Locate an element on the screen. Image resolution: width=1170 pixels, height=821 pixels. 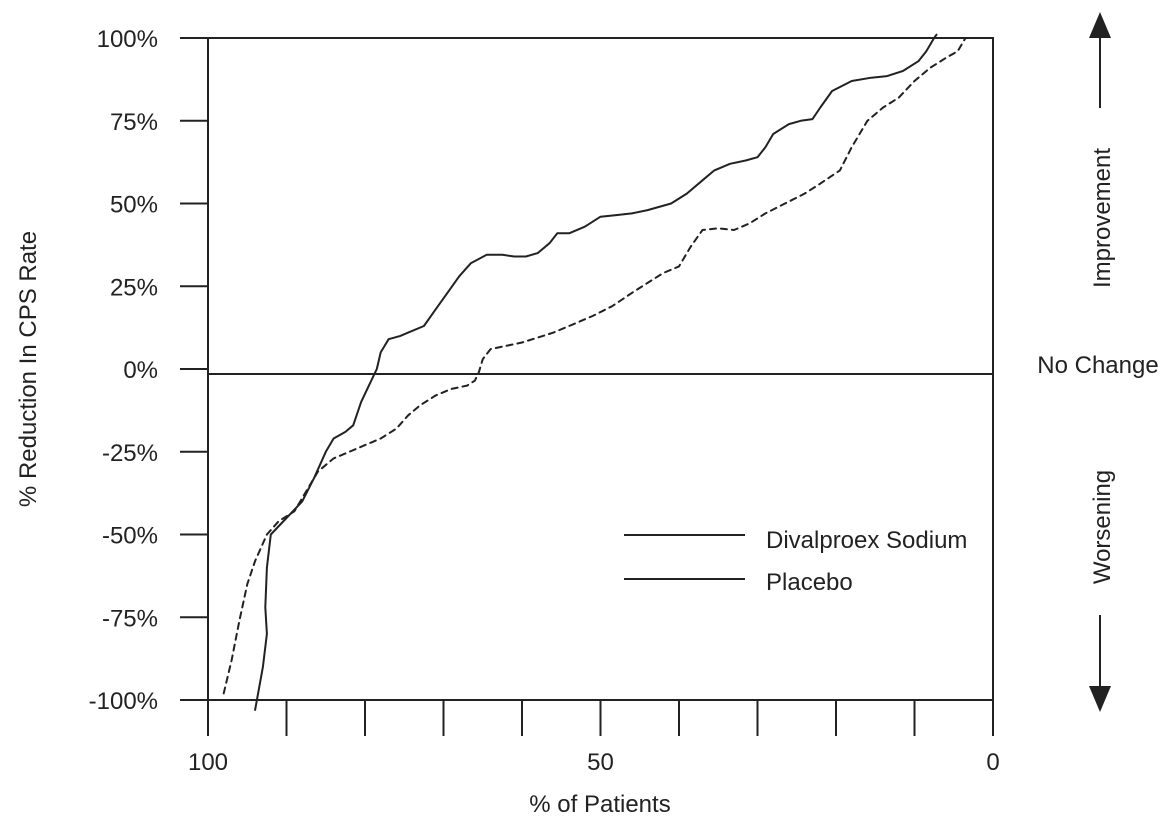
improvement-annotation: Improvement is located at coordinates (1102, 150).